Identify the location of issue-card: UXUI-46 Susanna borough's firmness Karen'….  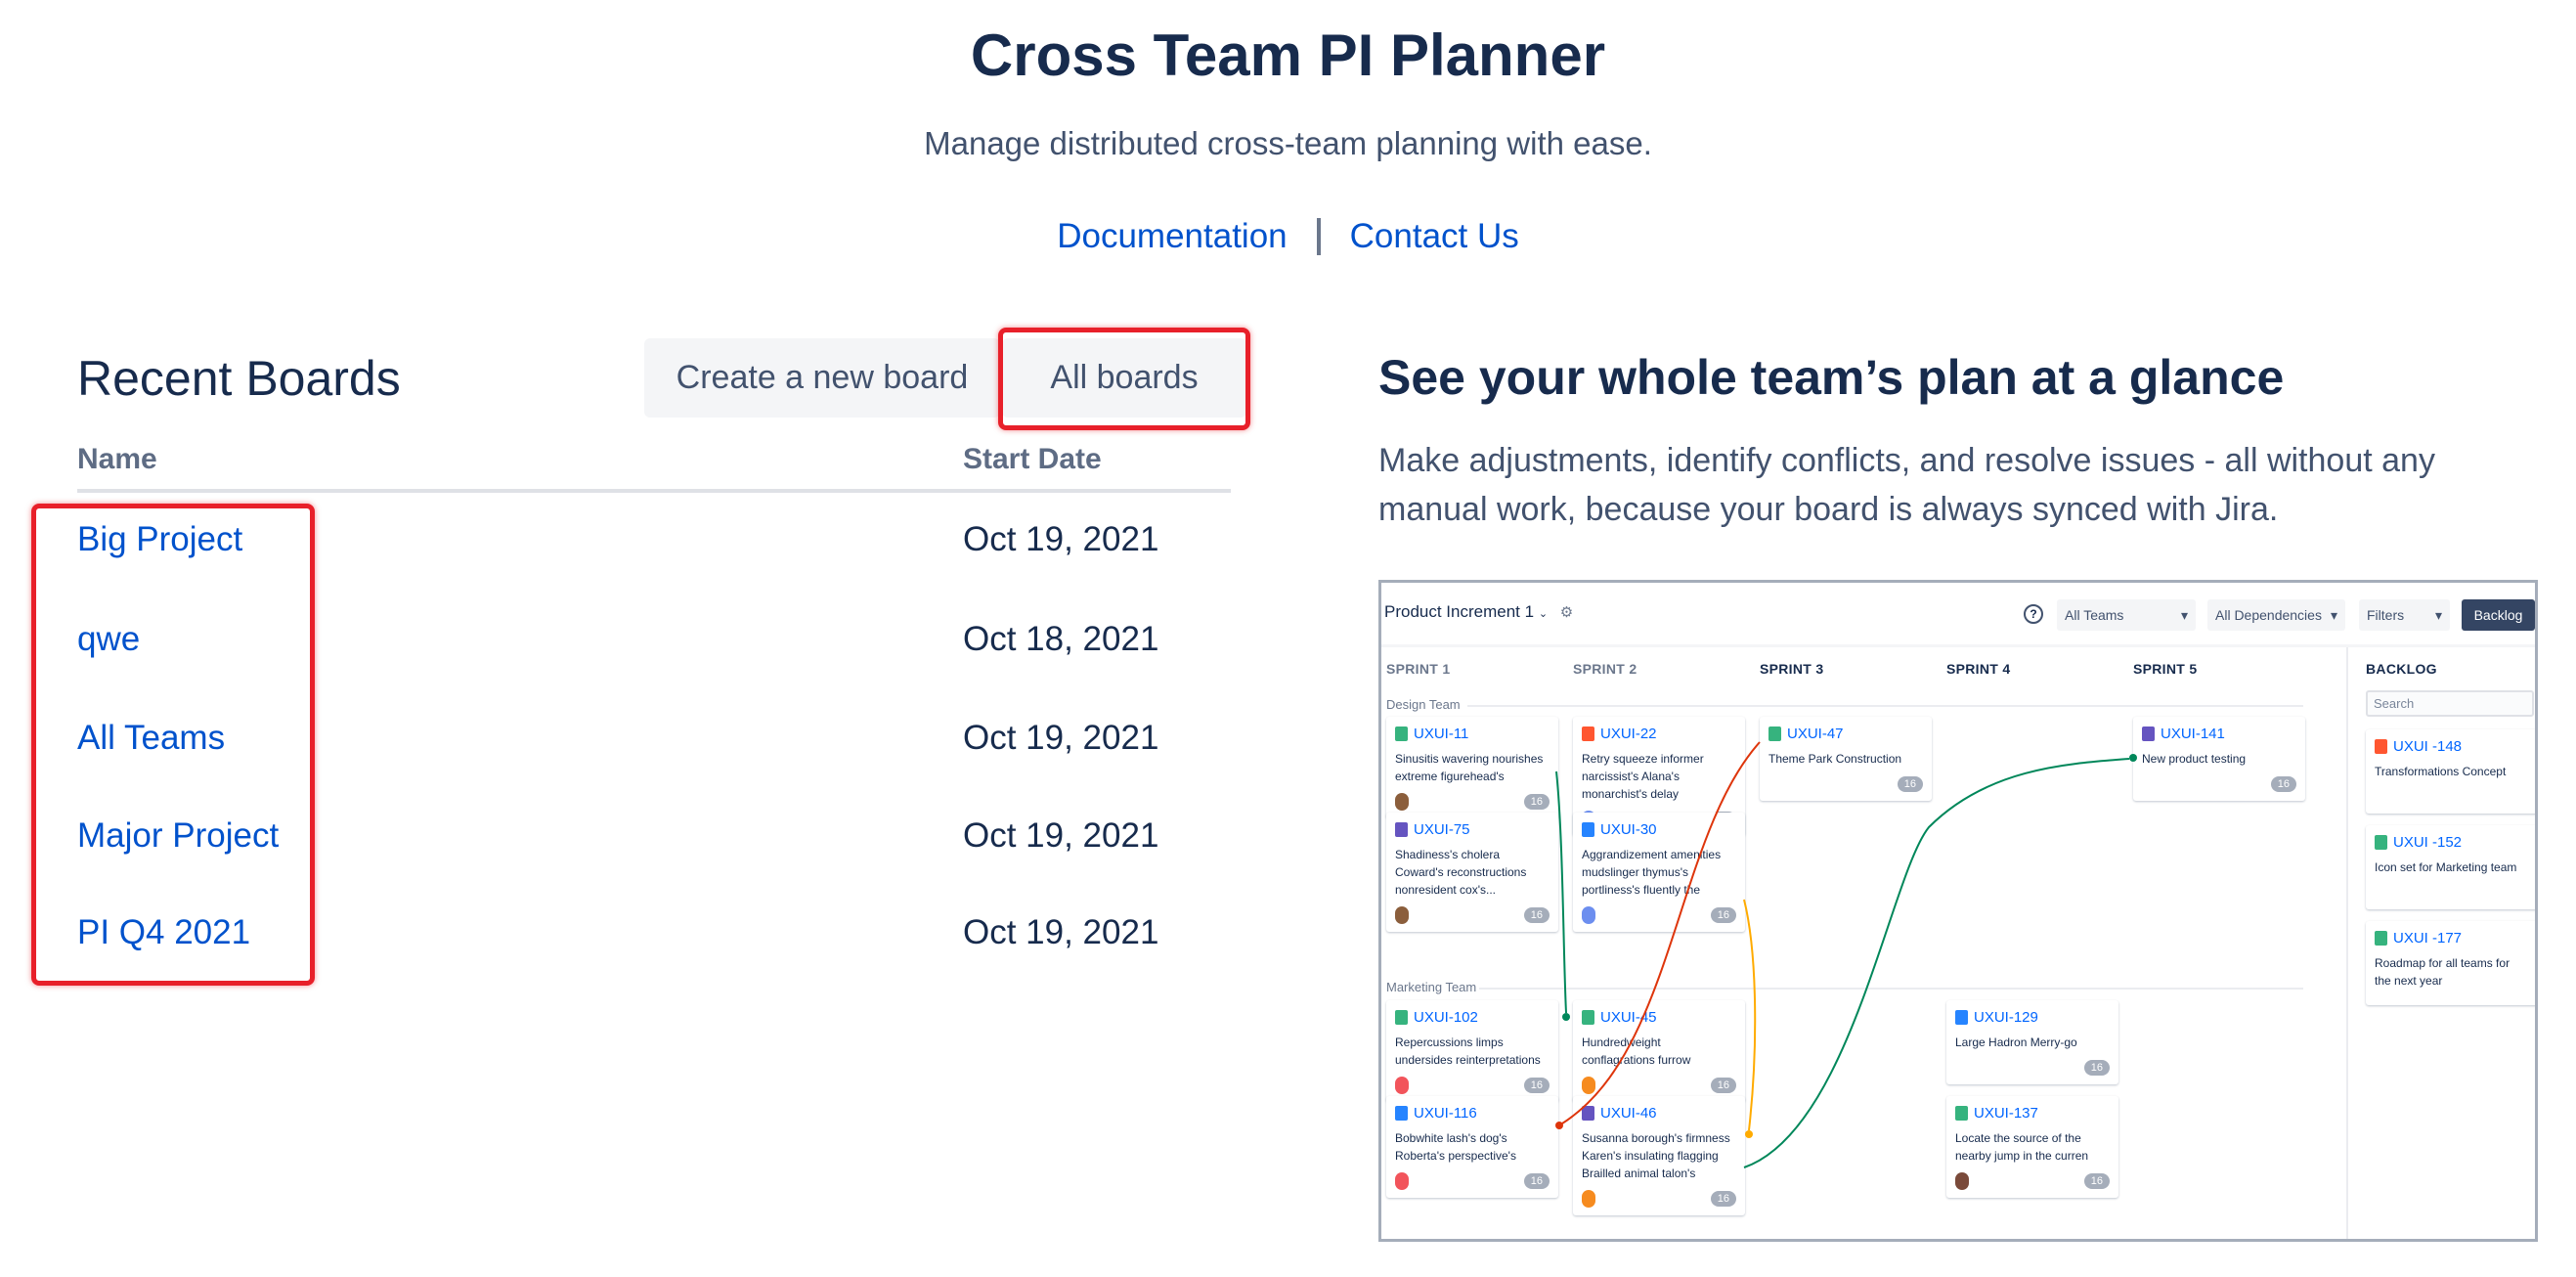
(1659, 1155).